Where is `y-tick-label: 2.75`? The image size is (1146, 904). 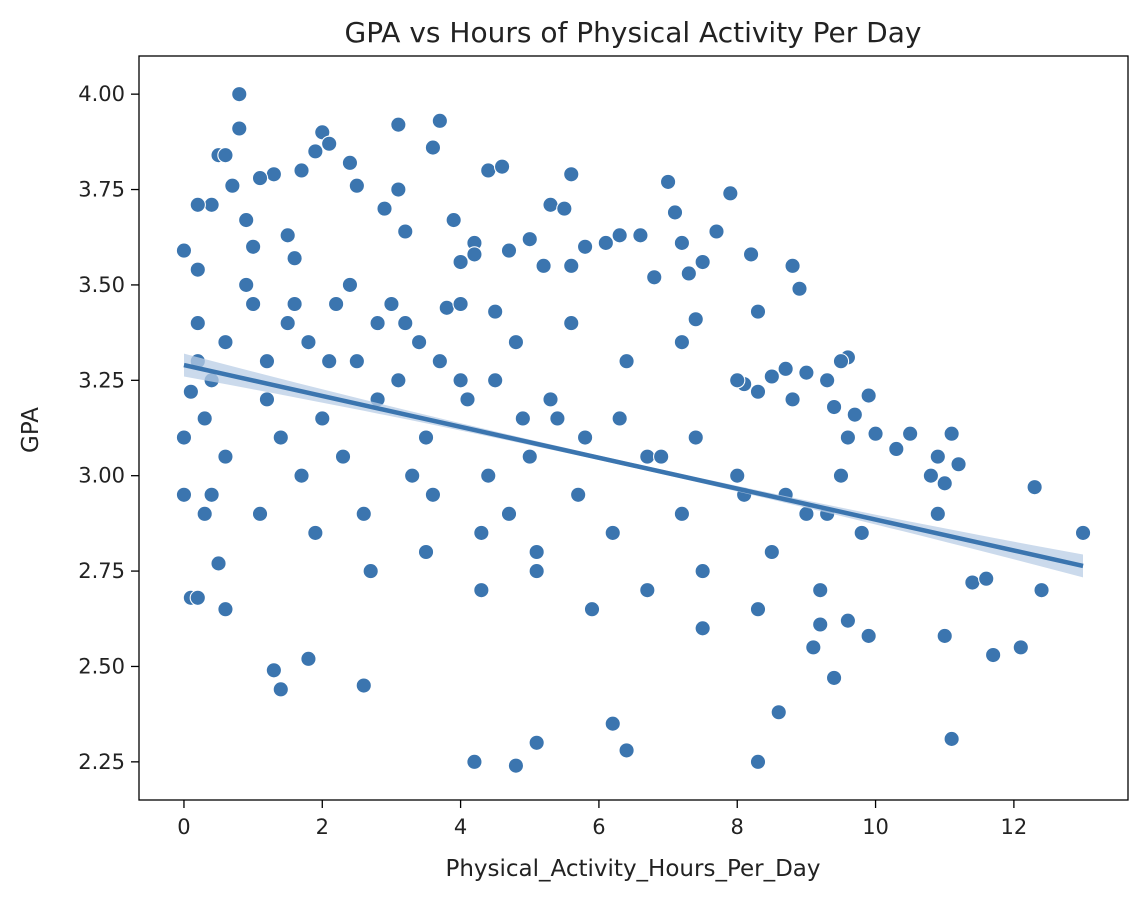
y-tick-label: 2.75 is located at coordinates (101, 571).